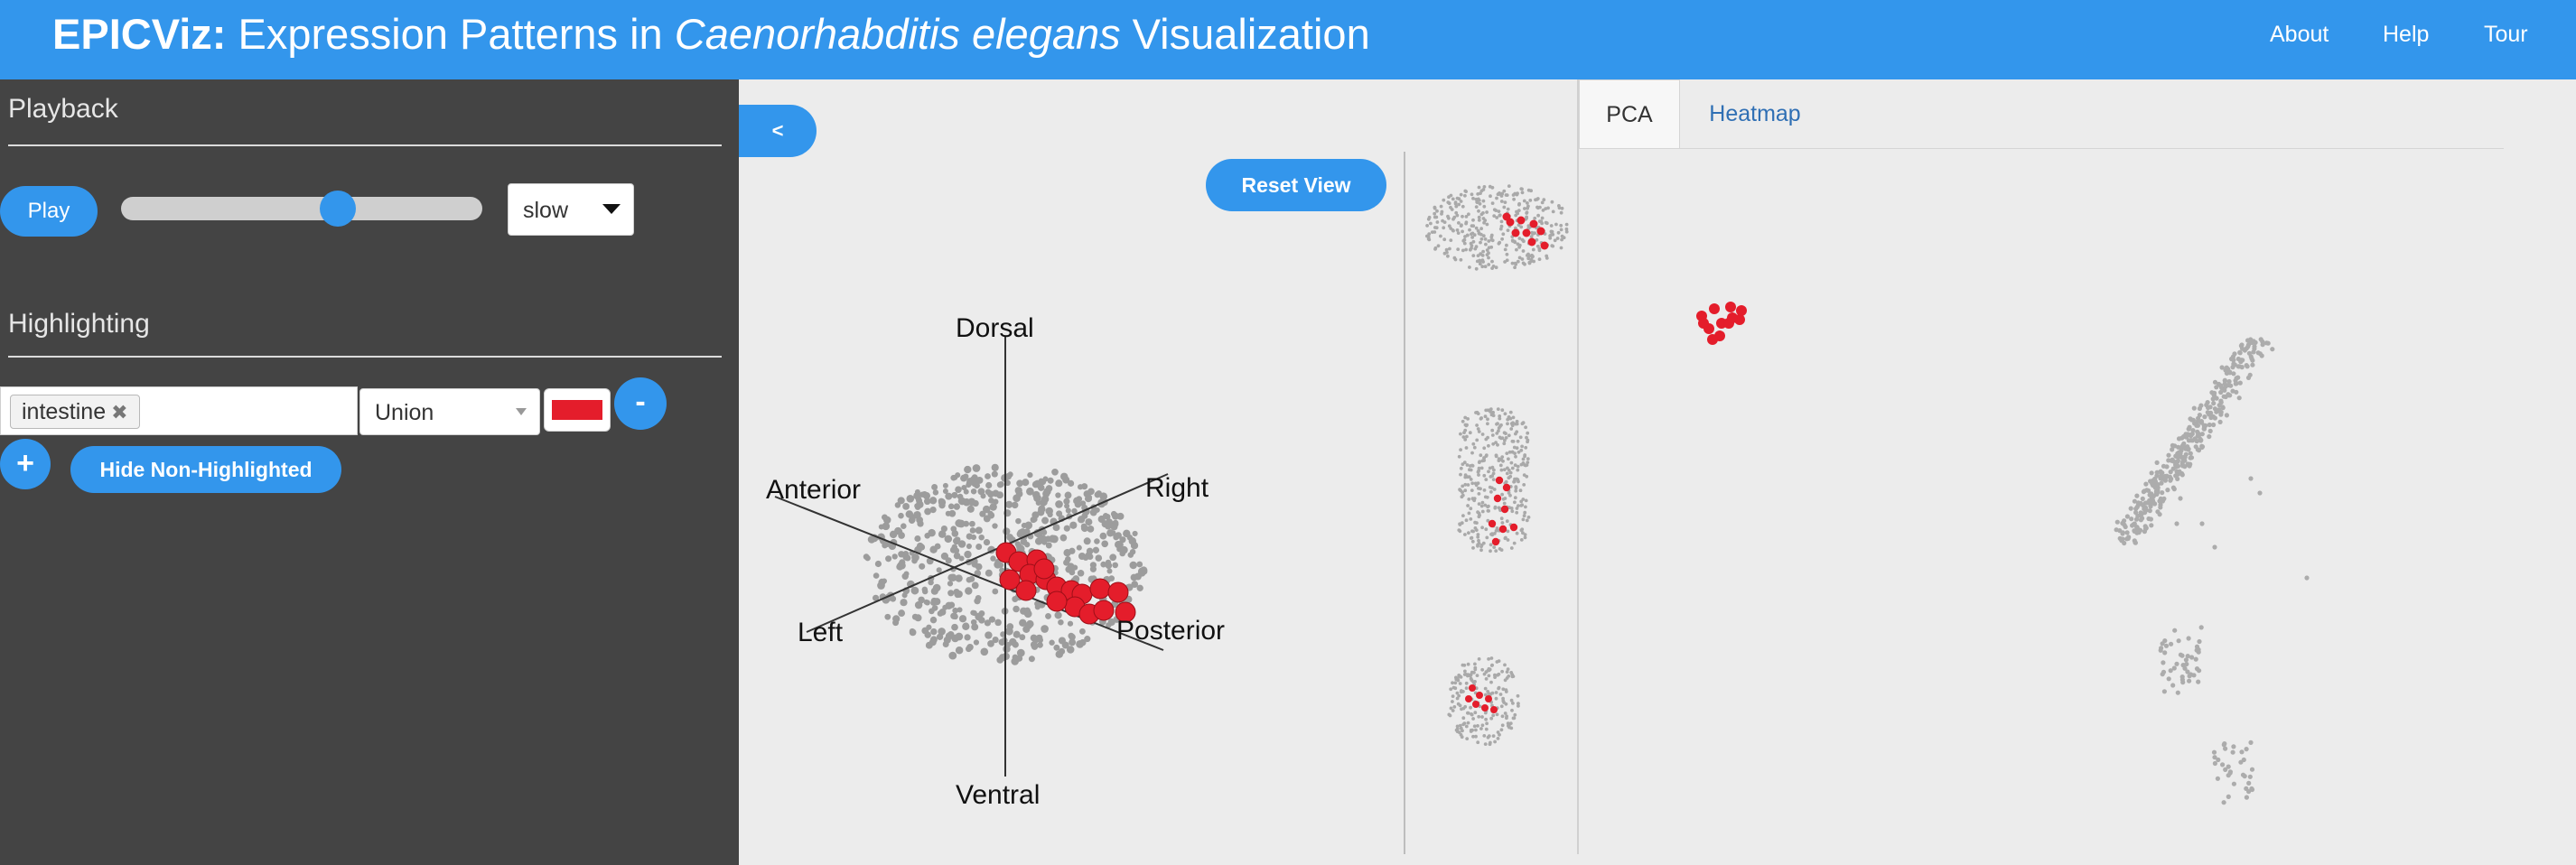  Describe the element at coordinates (338, 209) in the screenshot. I see `slider-handle` at that location.